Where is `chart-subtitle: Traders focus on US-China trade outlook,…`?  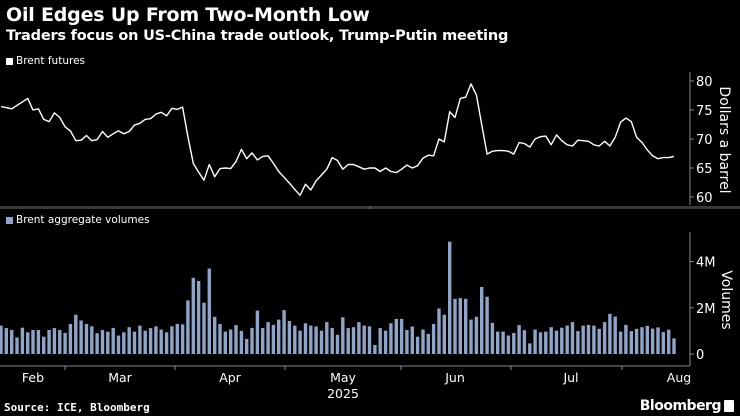
chart-subtitle: Traders focus on US-China trade outlook,… is located at coordinates (257, 36).